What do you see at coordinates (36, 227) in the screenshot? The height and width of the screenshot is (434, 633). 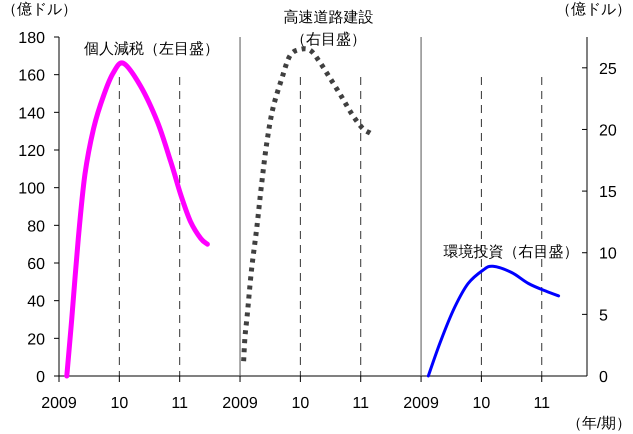 I see `y-tick-label: 80` at bounding box center [36, 227].